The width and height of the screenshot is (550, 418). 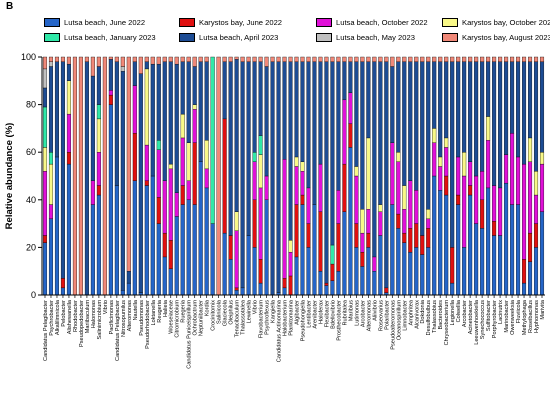 I want to click on x-tick-label: Neptuniibacter, so click(x=202, y=318).